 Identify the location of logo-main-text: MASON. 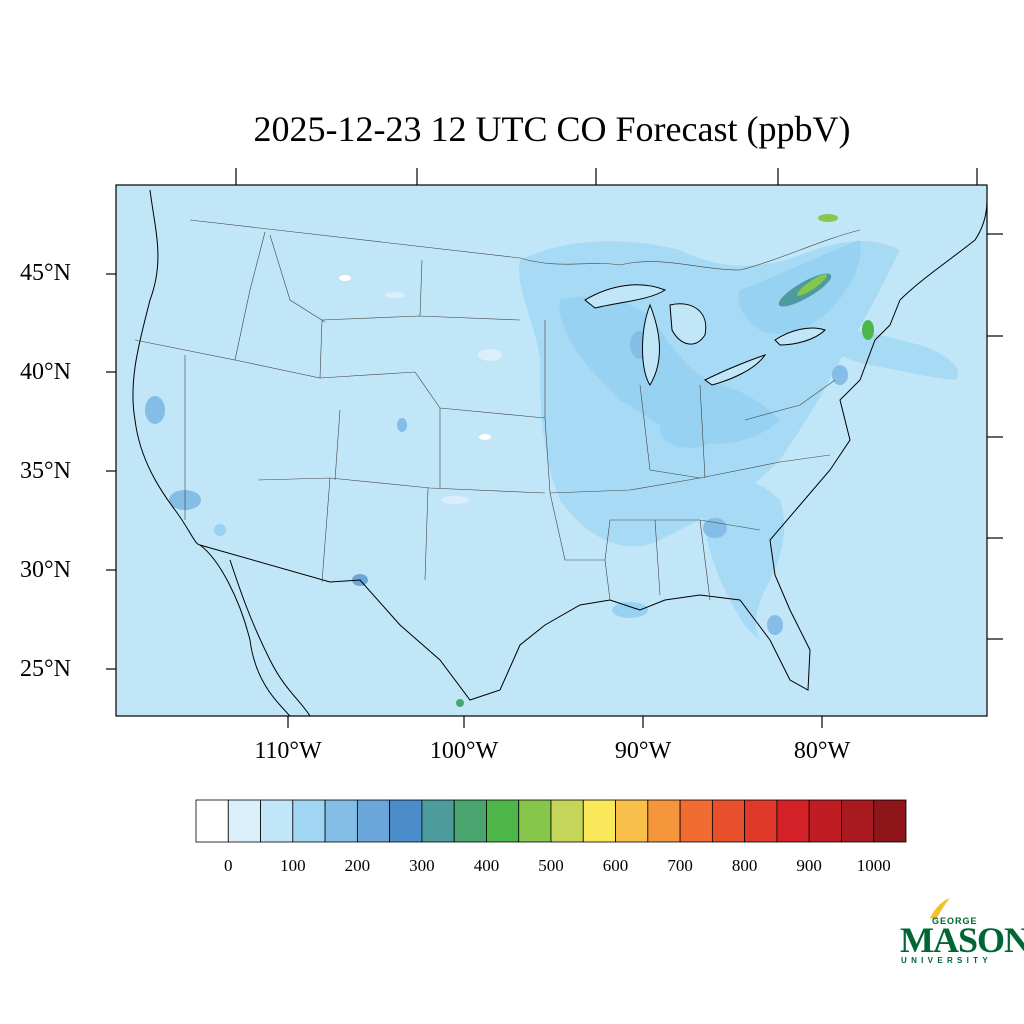
(962, 940).